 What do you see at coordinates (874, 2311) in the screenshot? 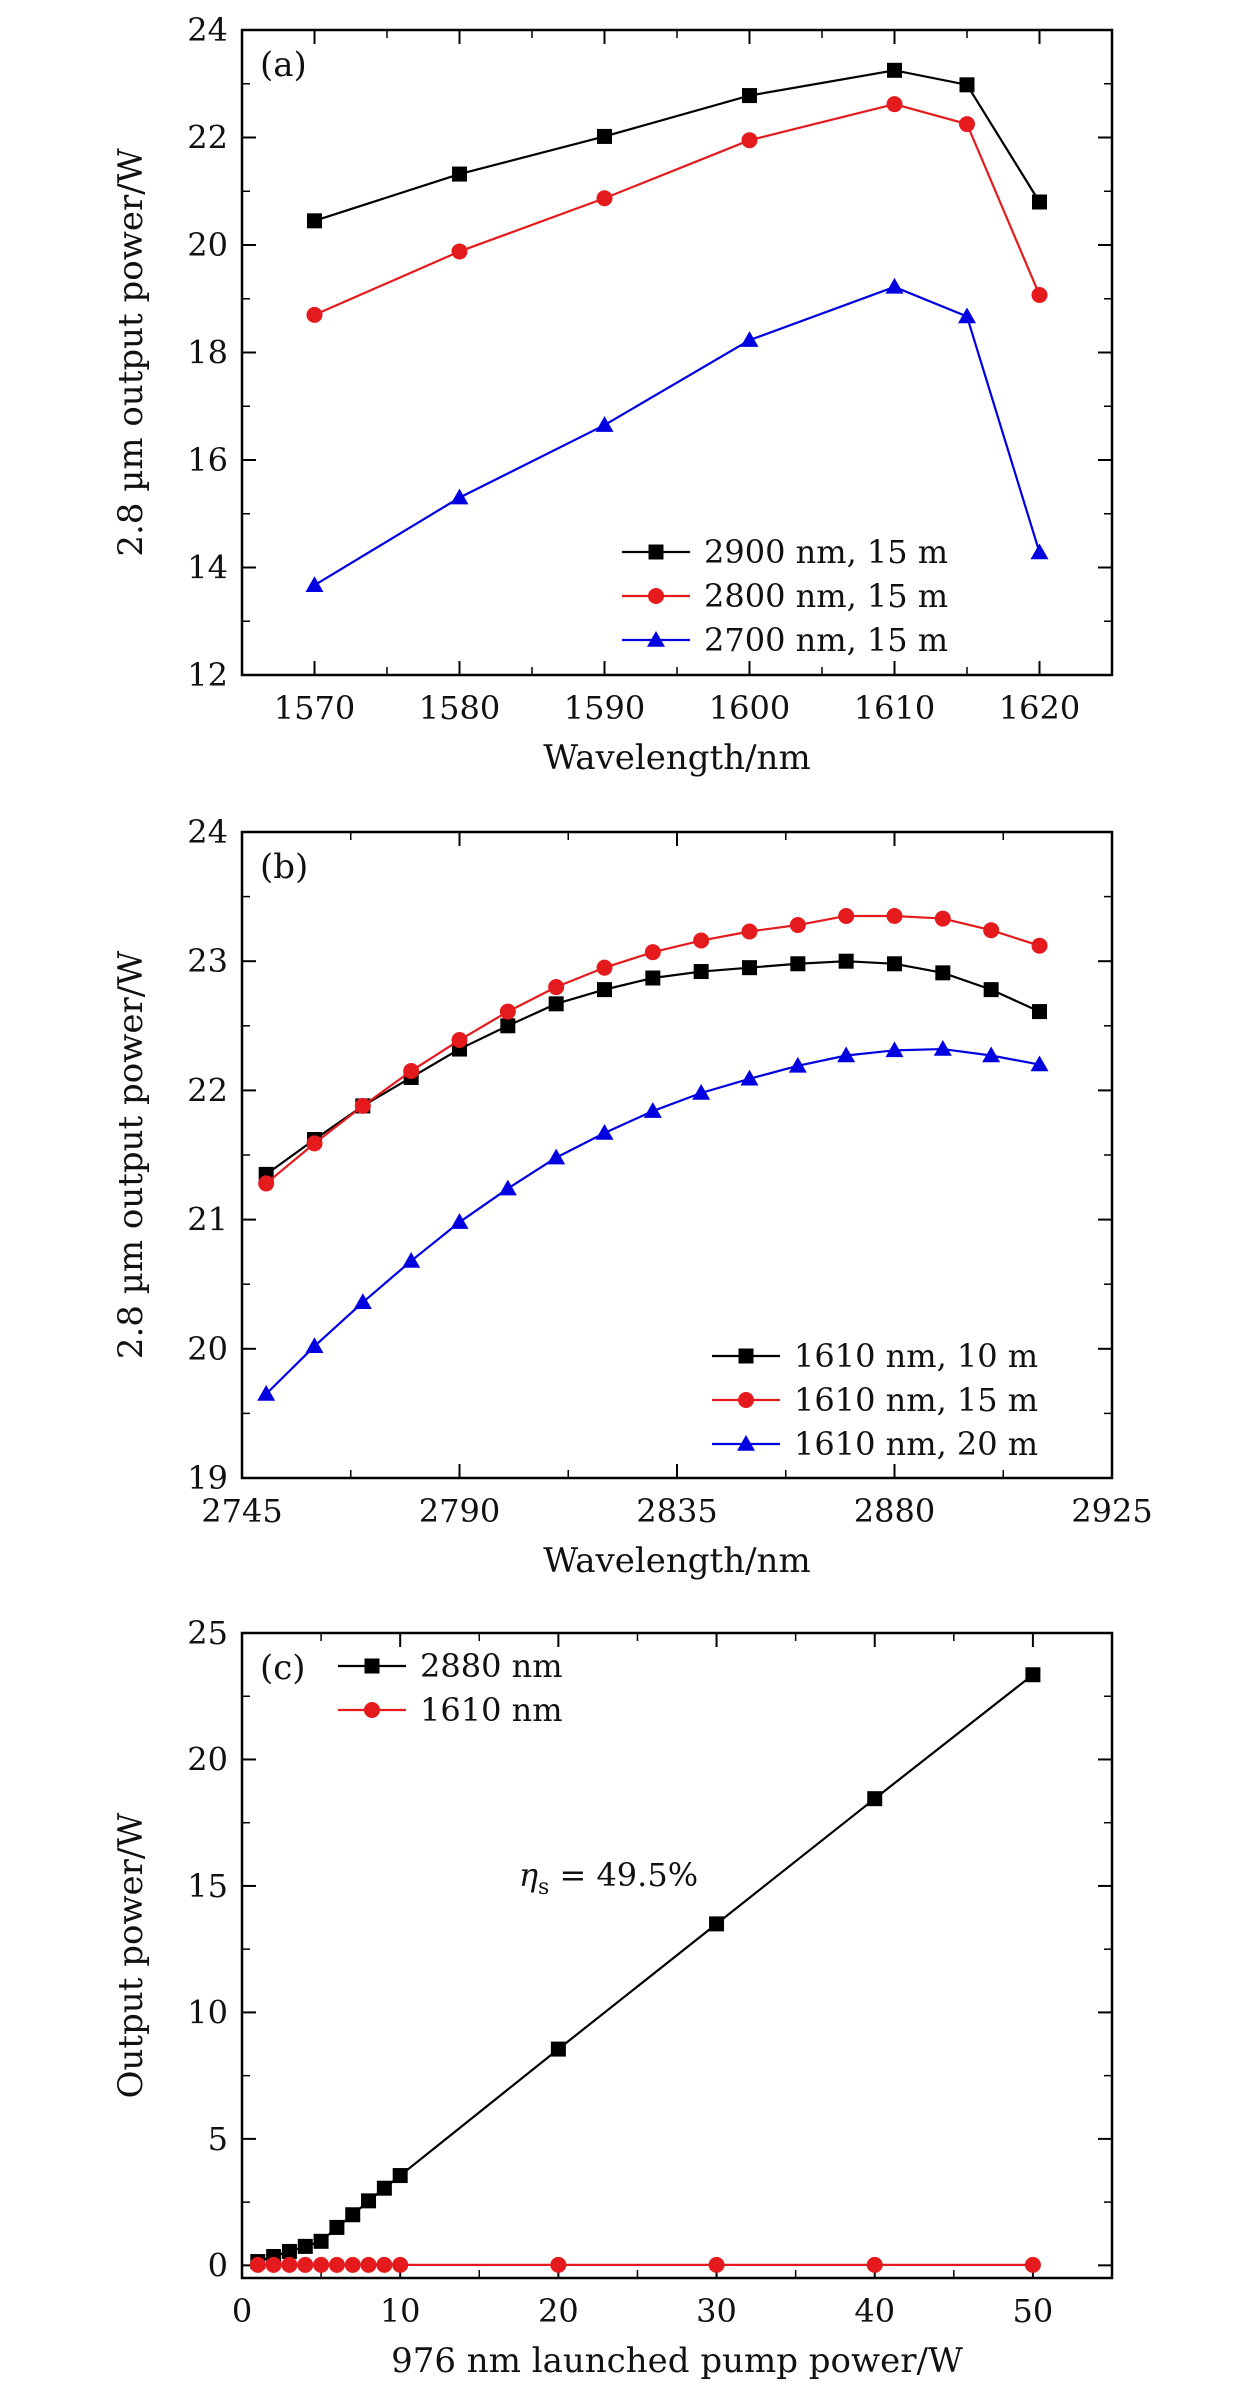
I see `x-tick-label: 40` at bounding box center [874, 2311].